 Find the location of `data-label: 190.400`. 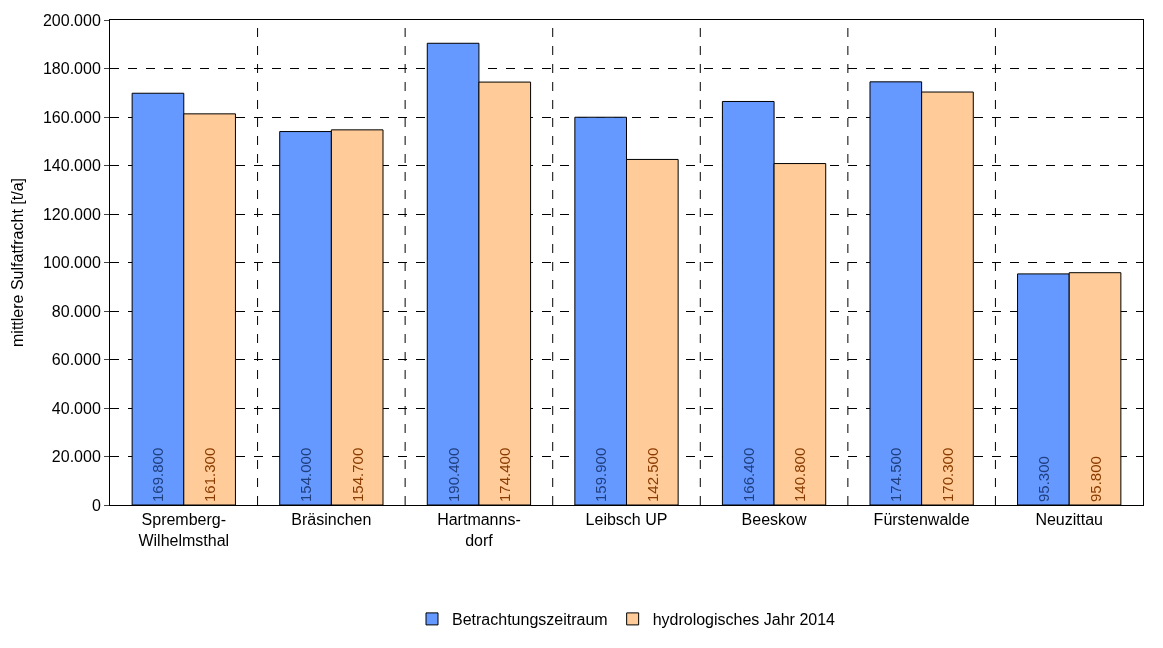

data-label: 190.400 is located at coordinates (453, 474).